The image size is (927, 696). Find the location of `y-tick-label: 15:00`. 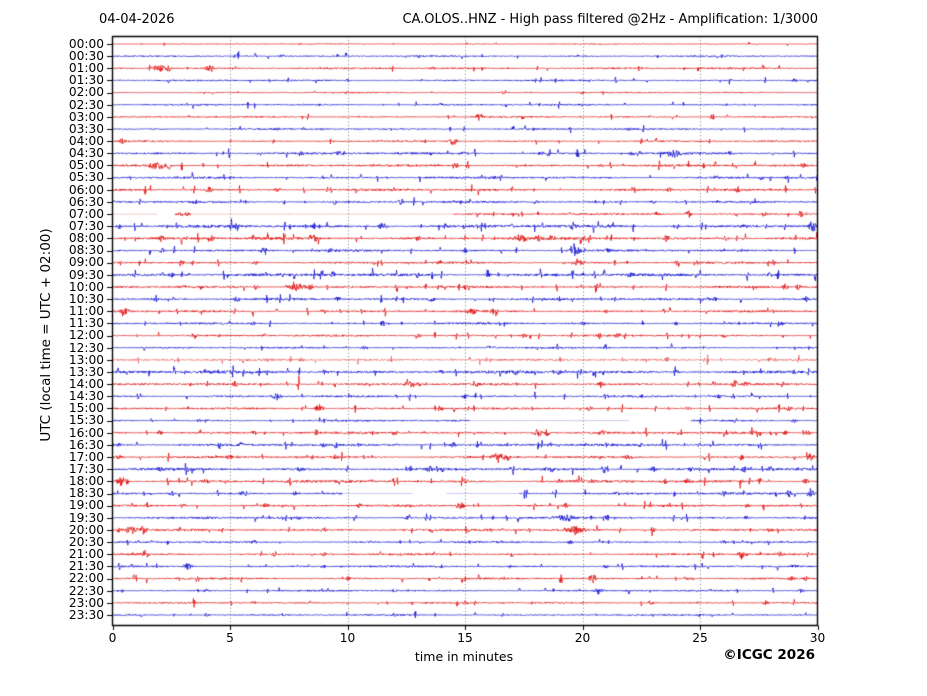

y-tick-label: 15:00 is located at coordinates (86, 408).